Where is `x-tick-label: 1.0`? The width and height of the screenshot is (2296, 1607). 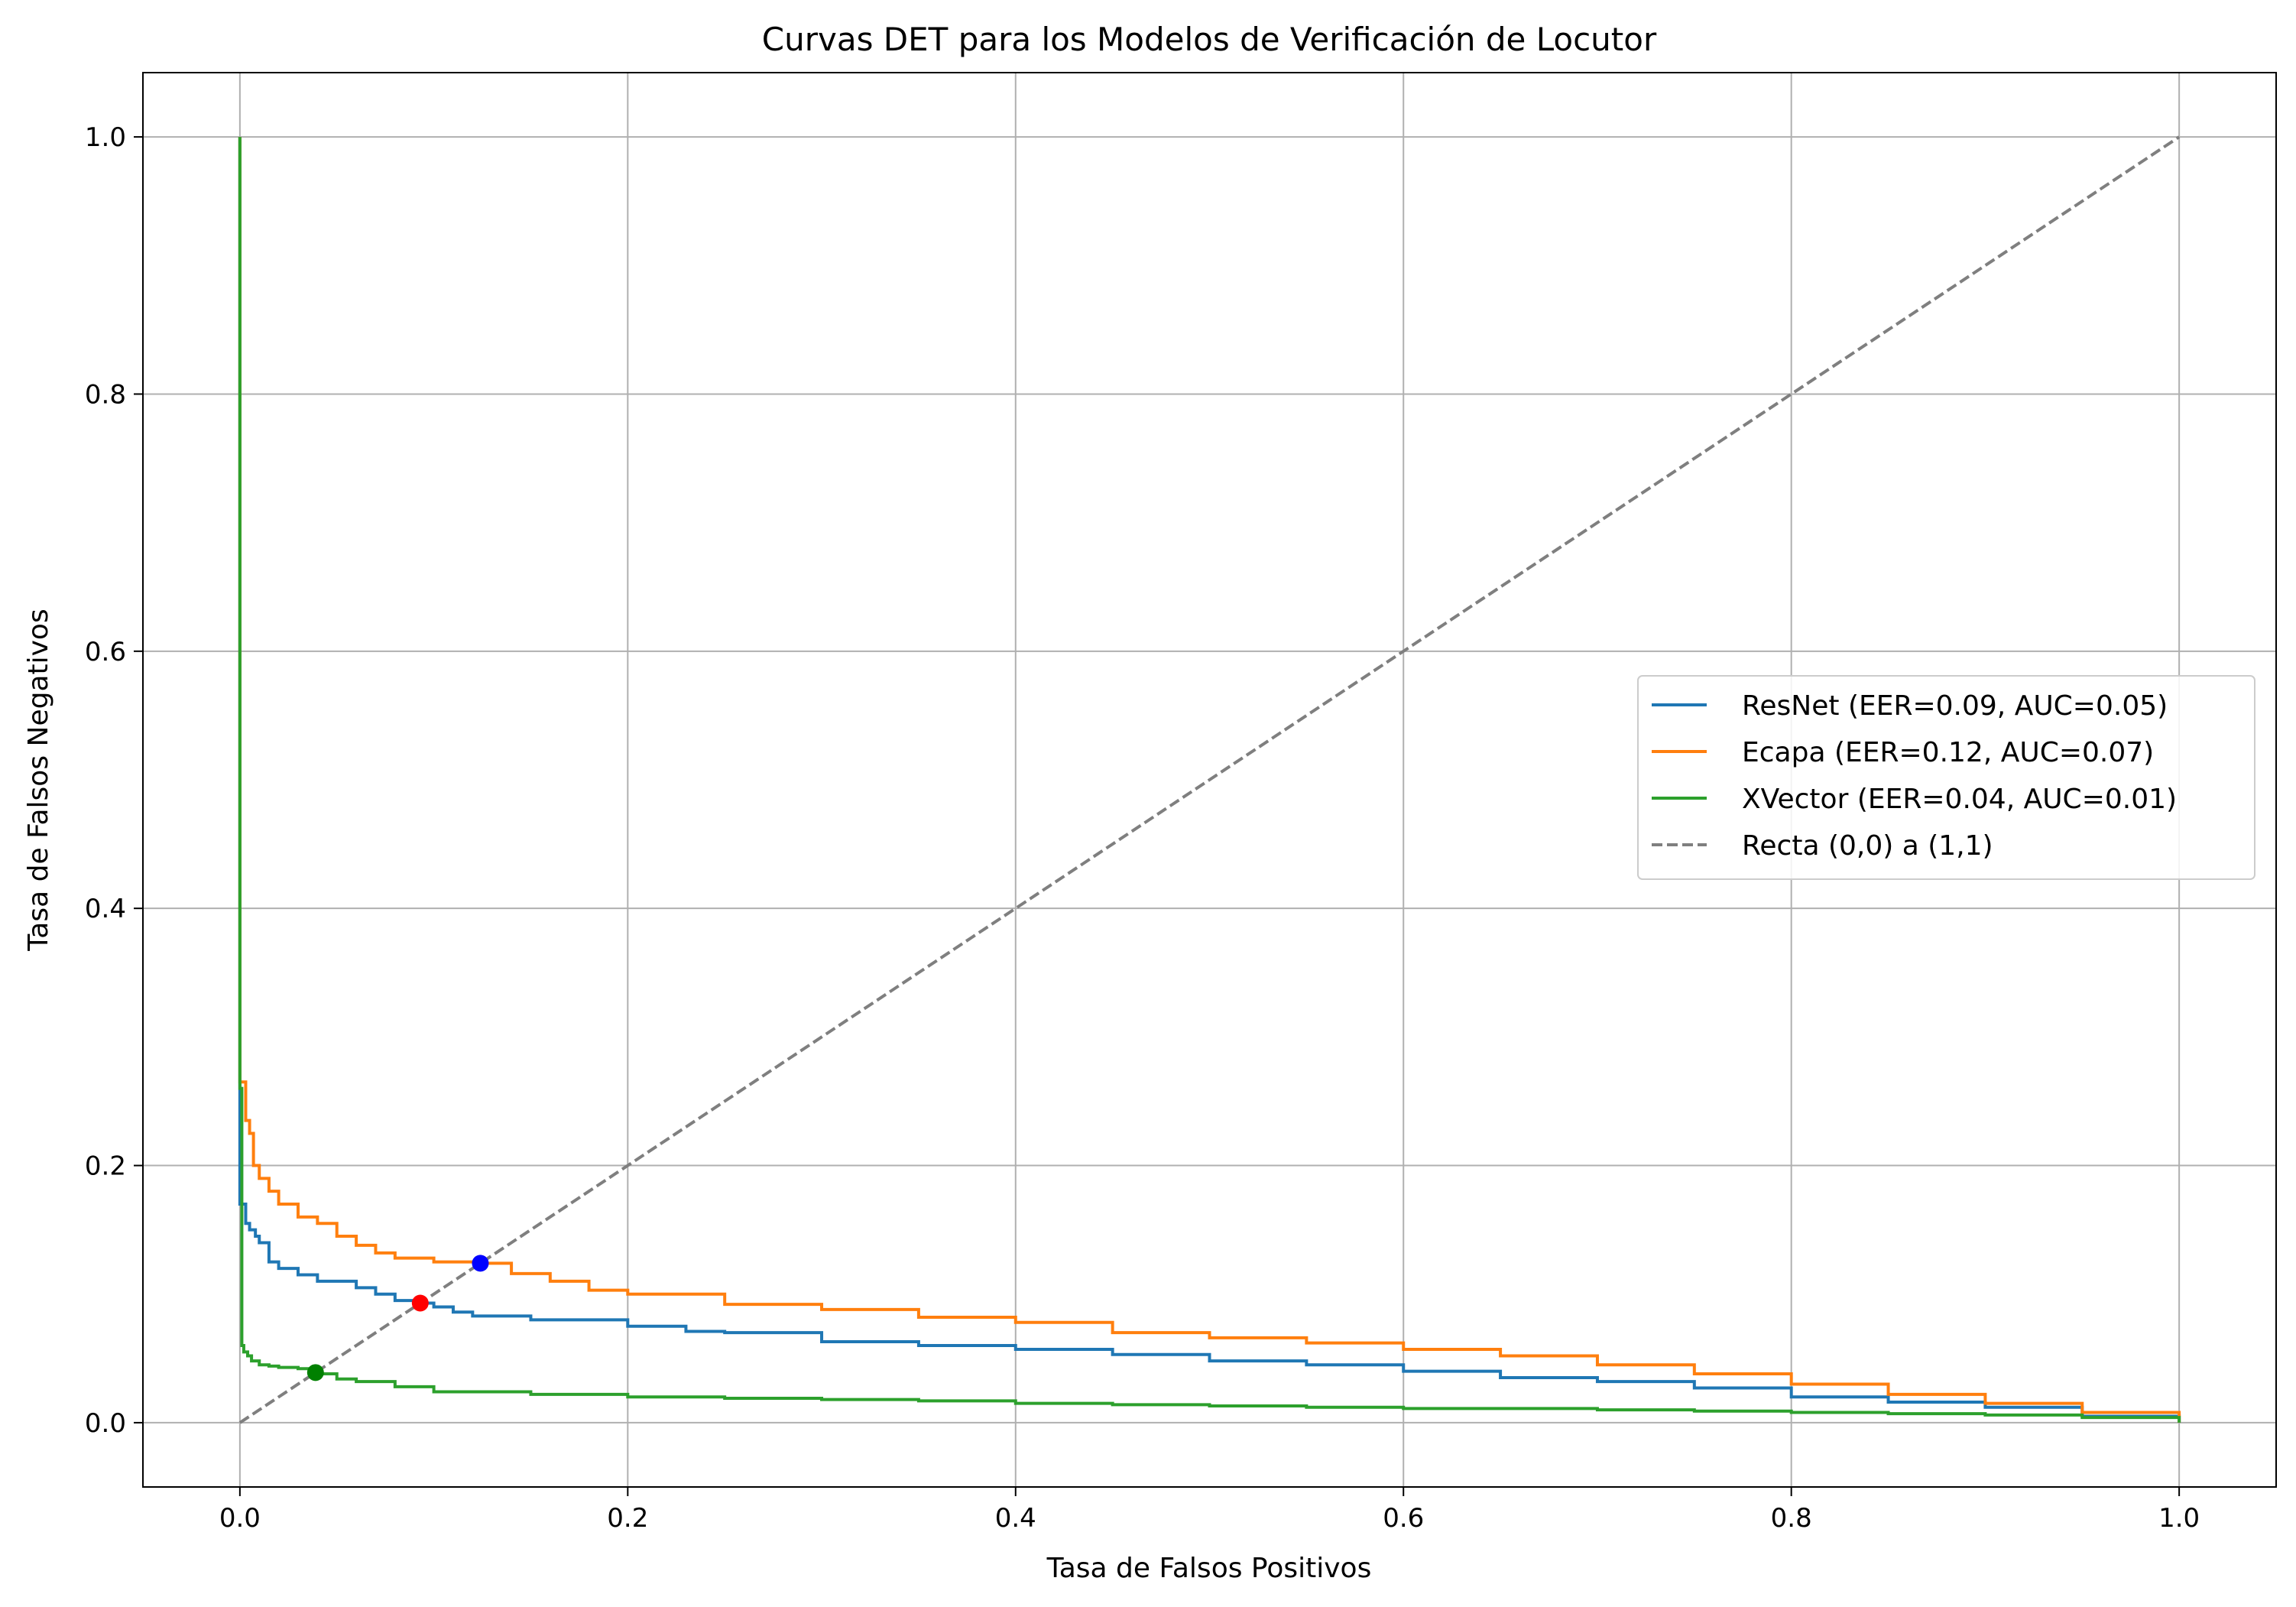 x-tick-label: 1.0 is located at coordinates (2179, 1518).